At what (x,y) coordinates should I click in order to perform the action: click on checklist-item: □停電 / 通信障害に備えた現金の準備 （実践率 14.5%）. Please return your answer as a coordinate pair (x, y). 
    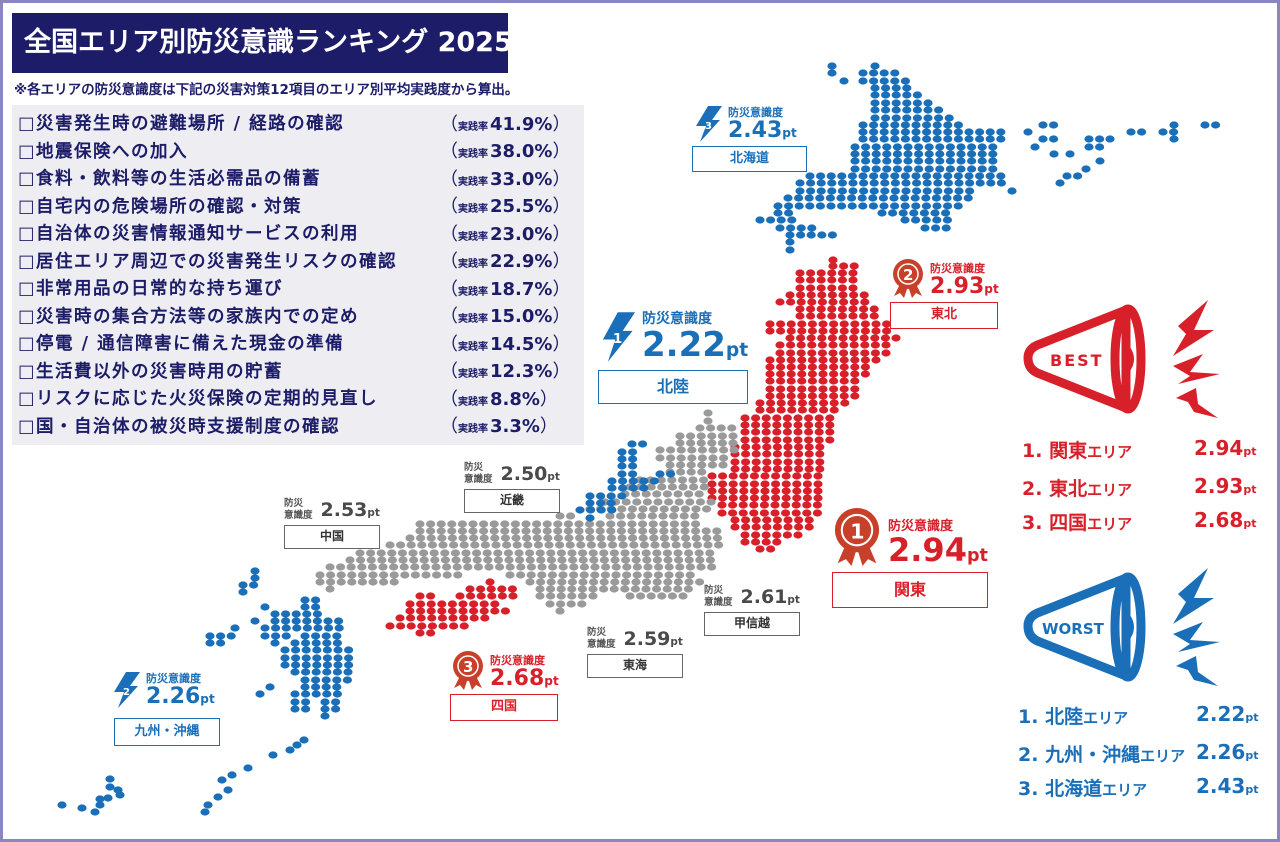
    Looking at the image, I should click on (301, 343).